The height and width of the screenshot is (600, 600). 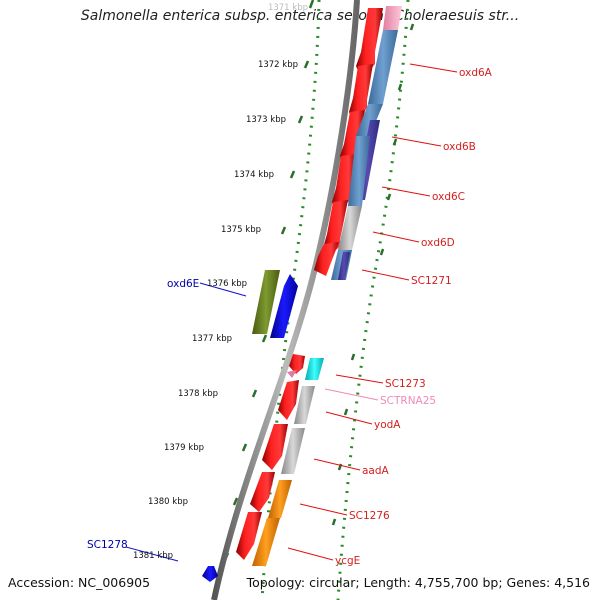 I want to click on gene-label: SC1273, so click(x=405, y=384).